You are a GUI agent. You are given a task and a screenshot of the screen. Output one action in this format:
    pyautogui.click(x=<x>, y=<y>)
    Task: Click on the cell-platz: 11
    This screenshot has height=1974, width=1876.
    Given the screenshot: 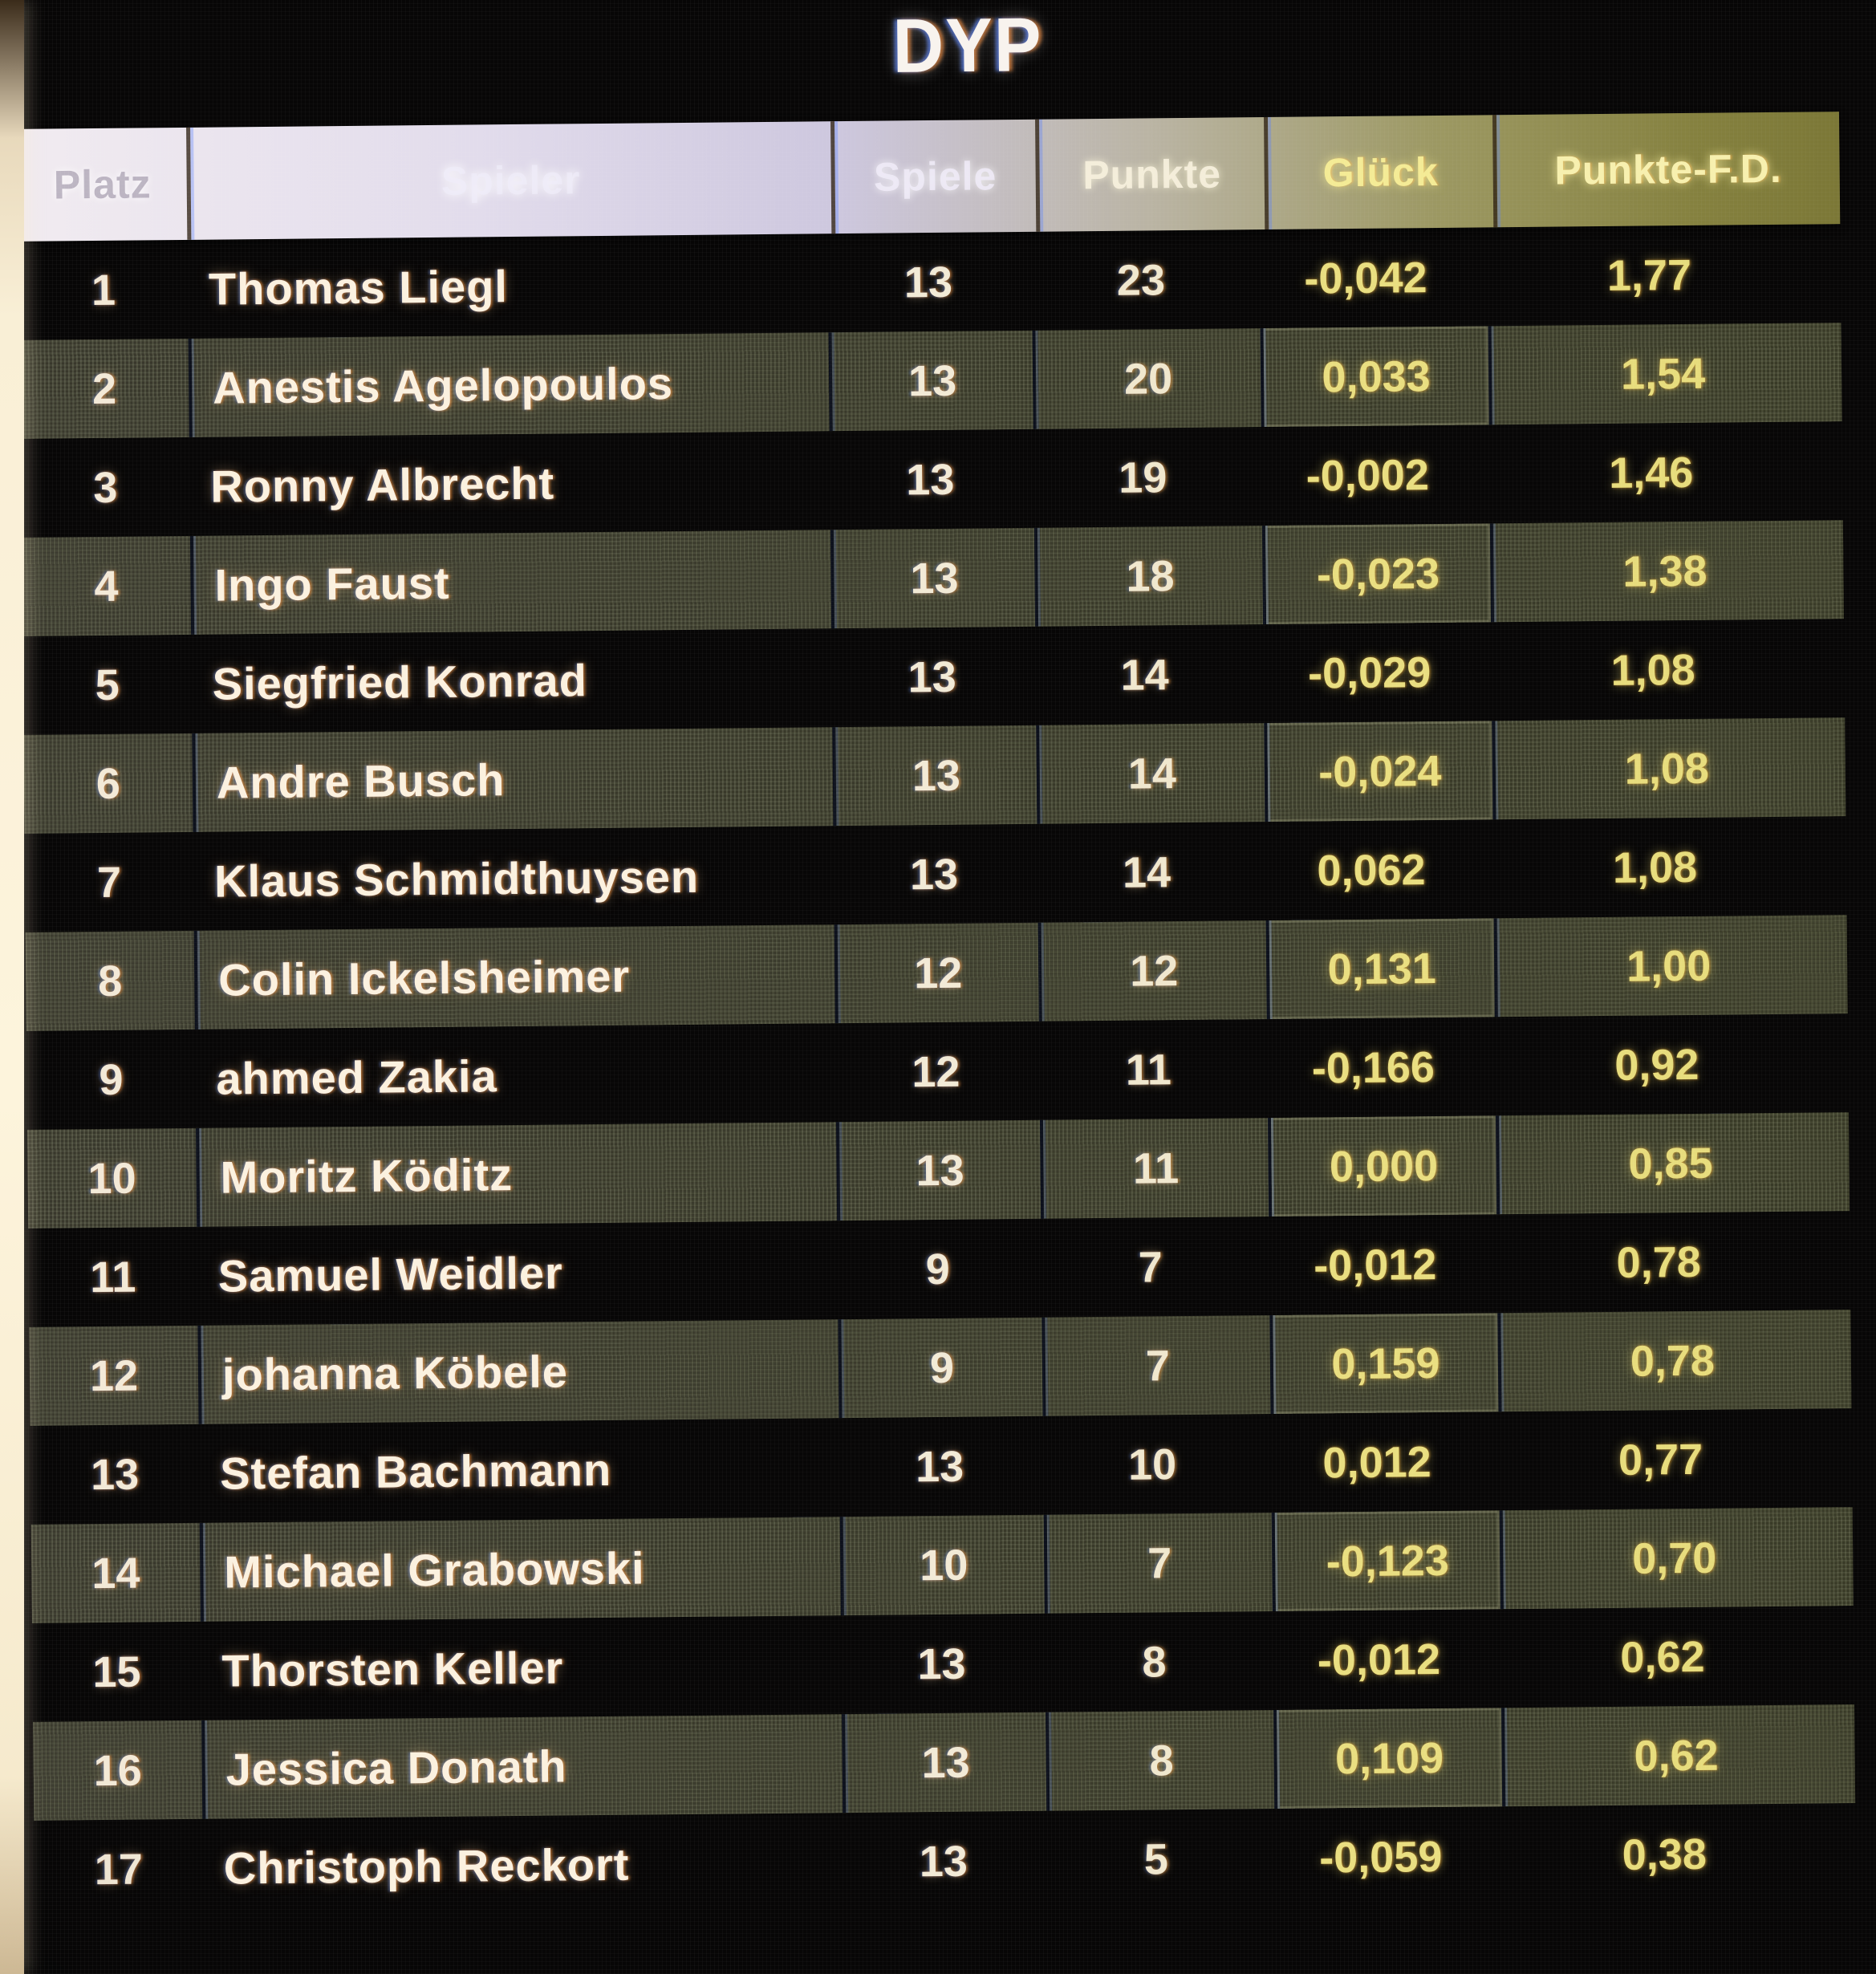 What is the action you would take?
    pyautogui.click(x=112, y=1277)
    